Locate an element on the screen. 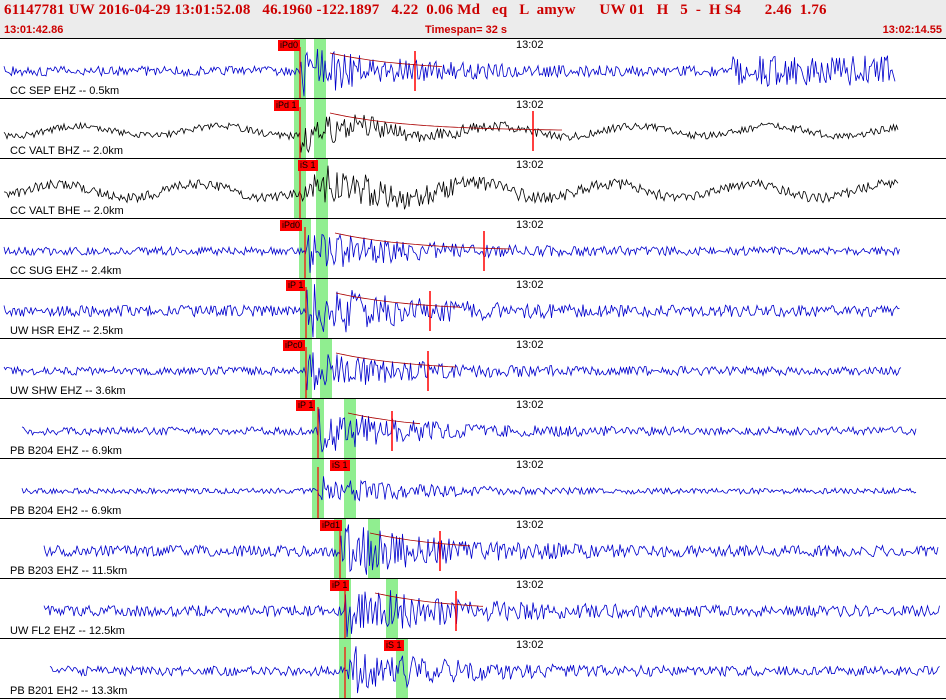  end-time: 13:02:14.55 is located at coordinates (912, 30).